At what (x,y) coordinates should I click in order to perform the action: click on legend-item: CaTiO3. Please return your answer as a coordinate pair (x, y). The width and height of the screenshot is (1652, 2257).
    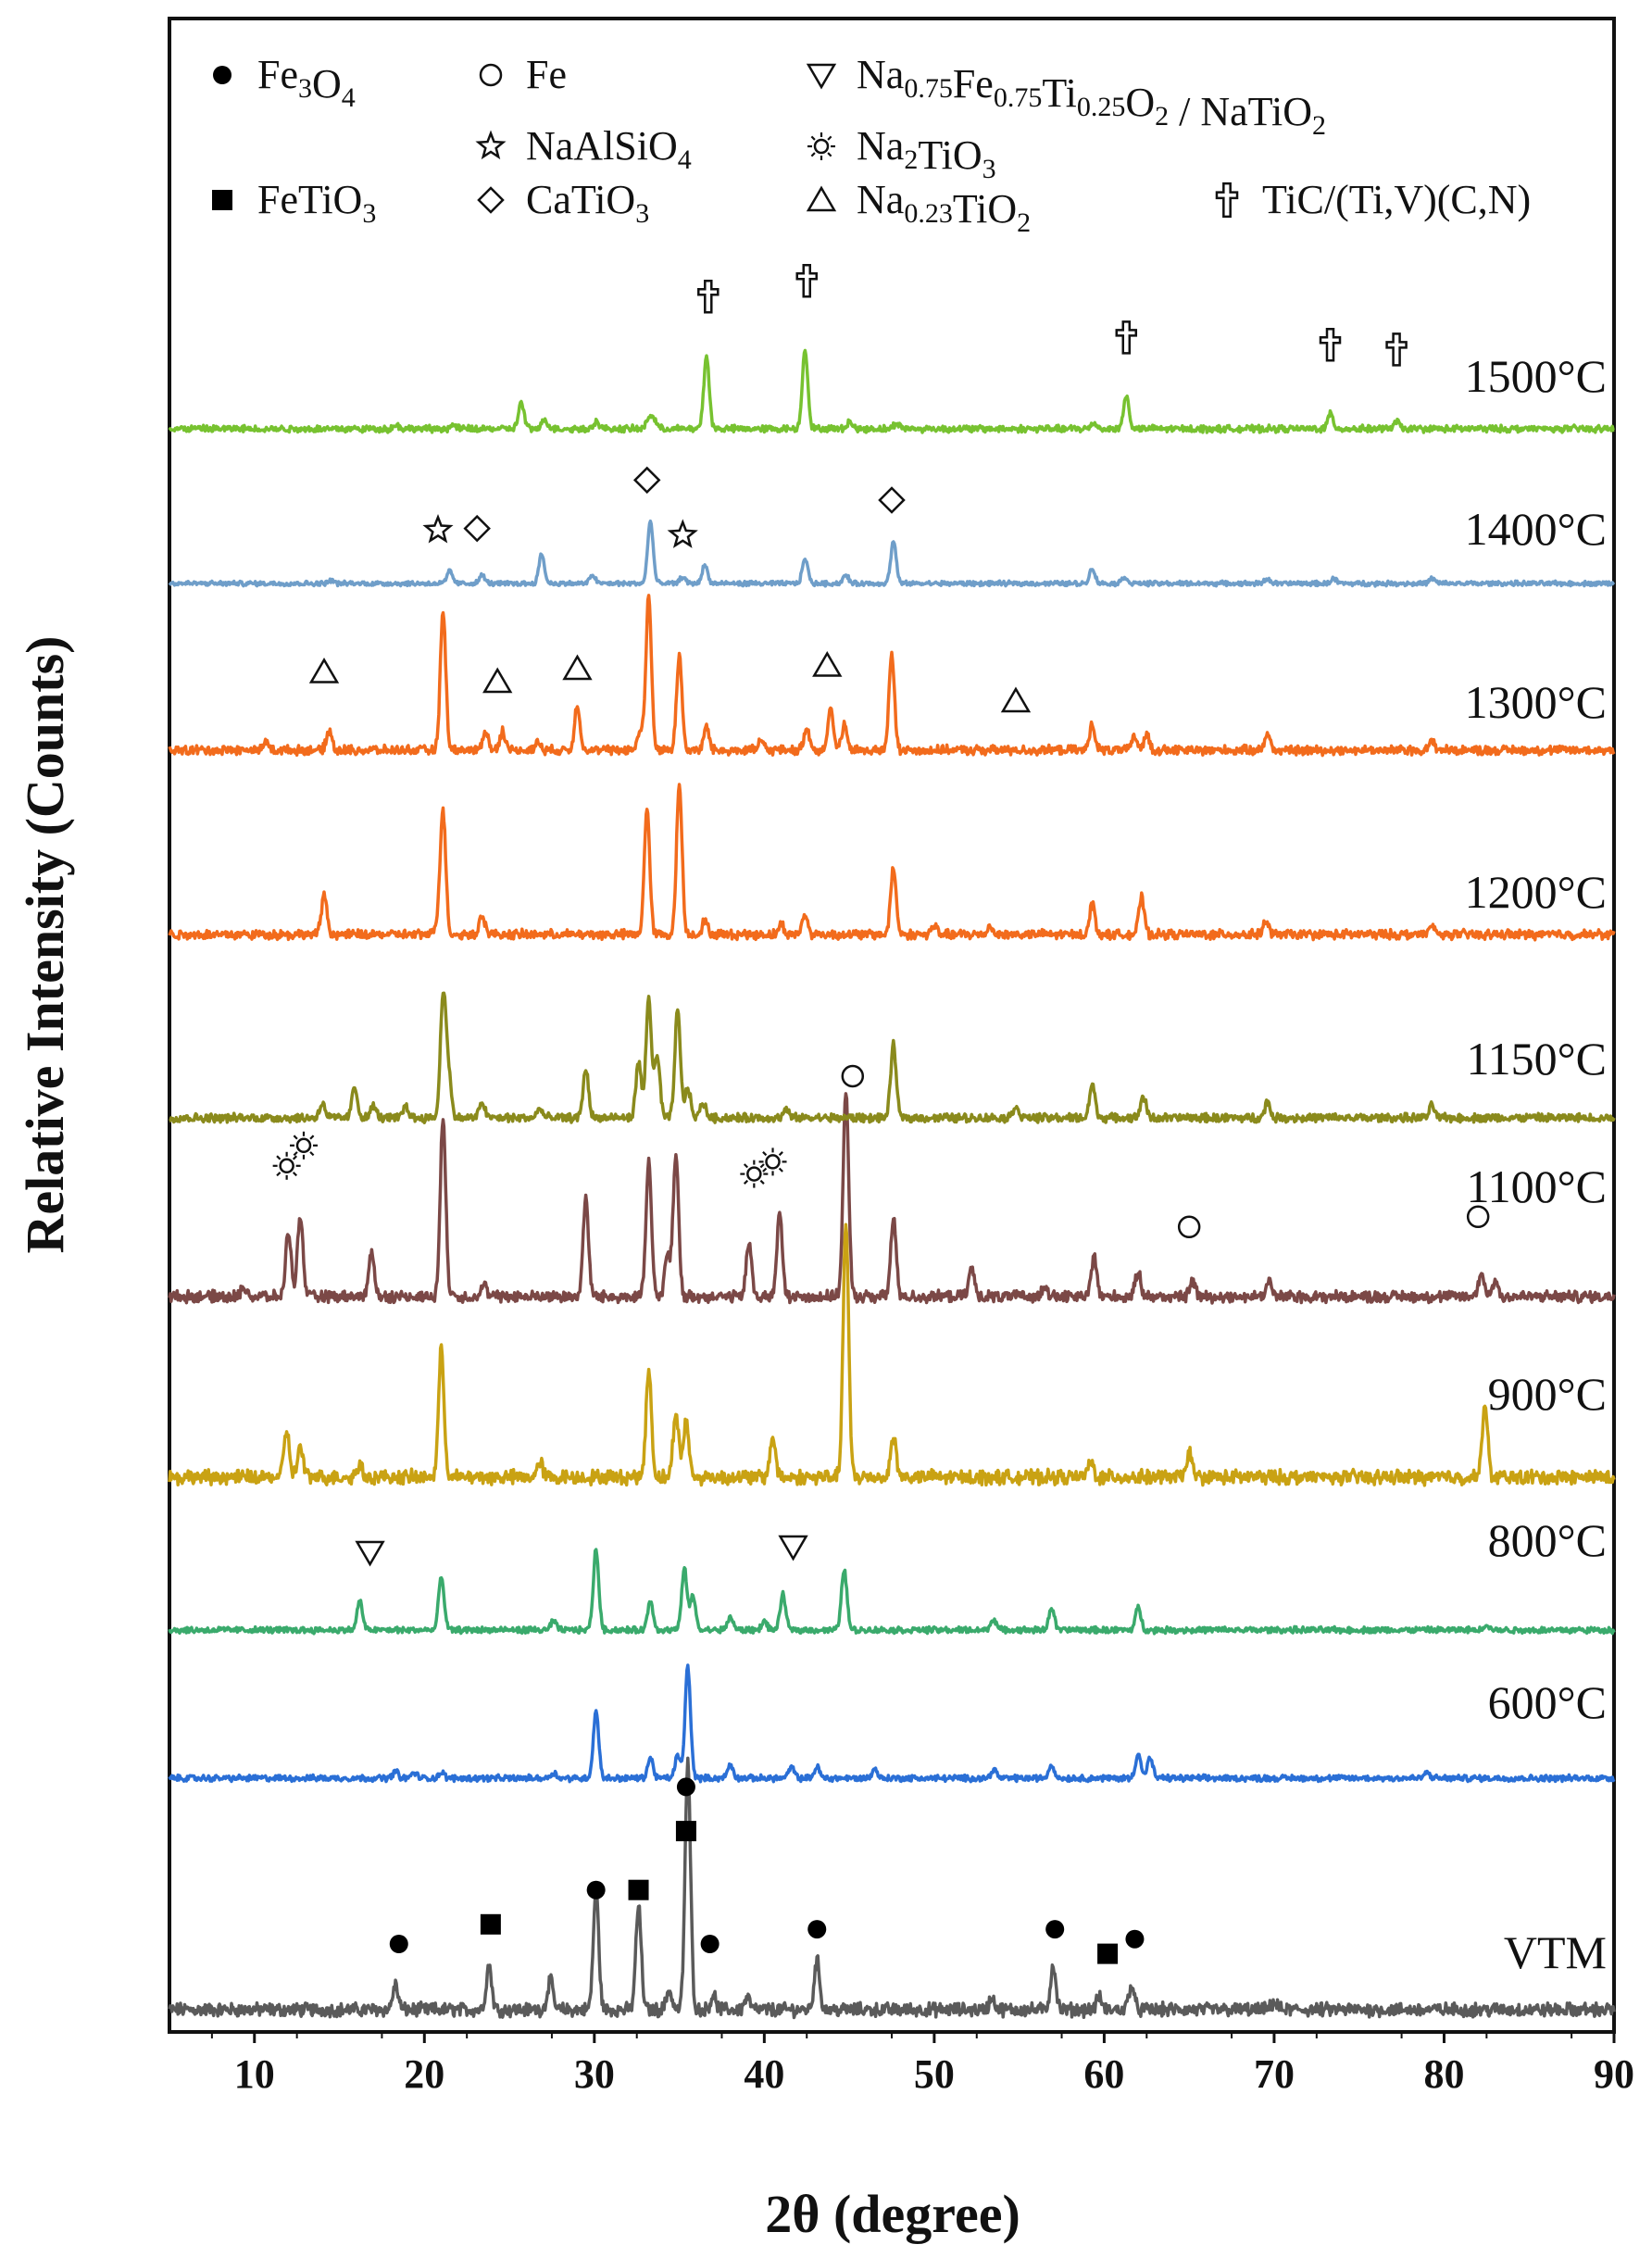
    Looking at the image, I should click on (563, 203).